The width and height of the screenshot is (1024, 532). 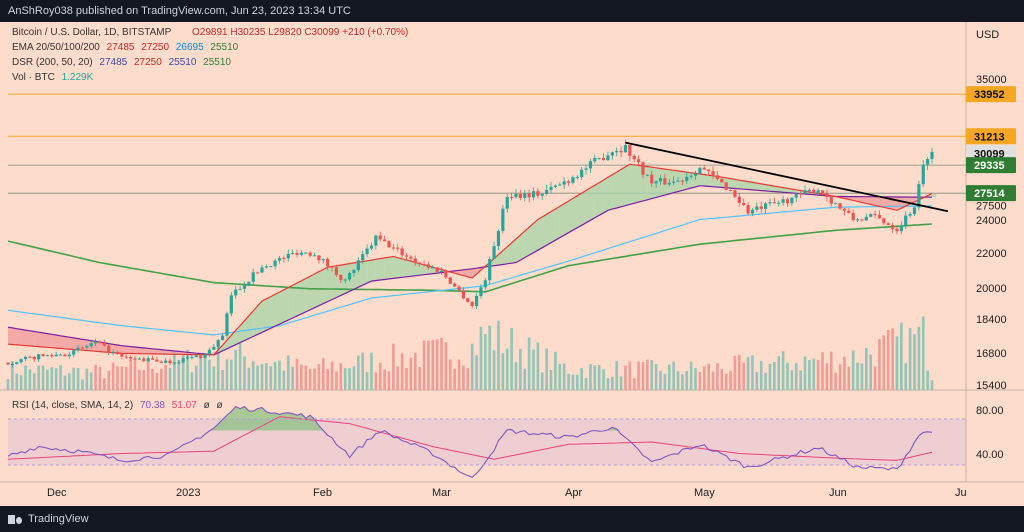 I want to click on time-axis: Dec 2023 Feb Mar Apr May Jun Ju, so click(x=507, y=493).